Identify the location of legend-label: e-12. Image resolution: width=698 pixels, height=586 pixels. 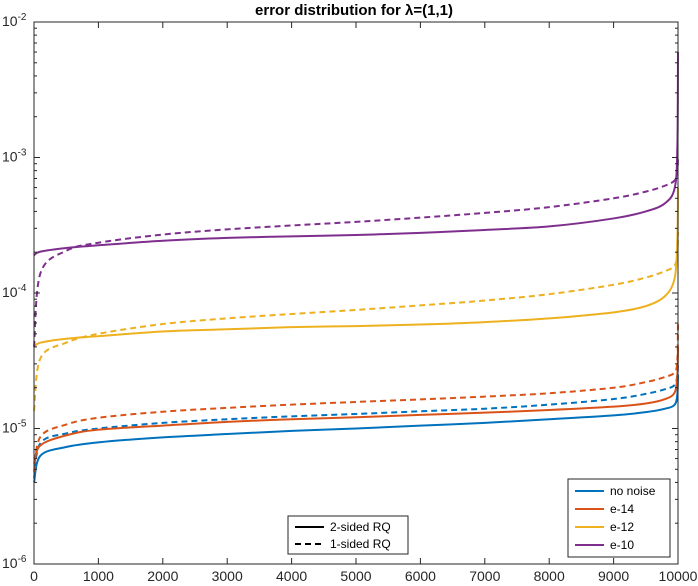
(622, 527).